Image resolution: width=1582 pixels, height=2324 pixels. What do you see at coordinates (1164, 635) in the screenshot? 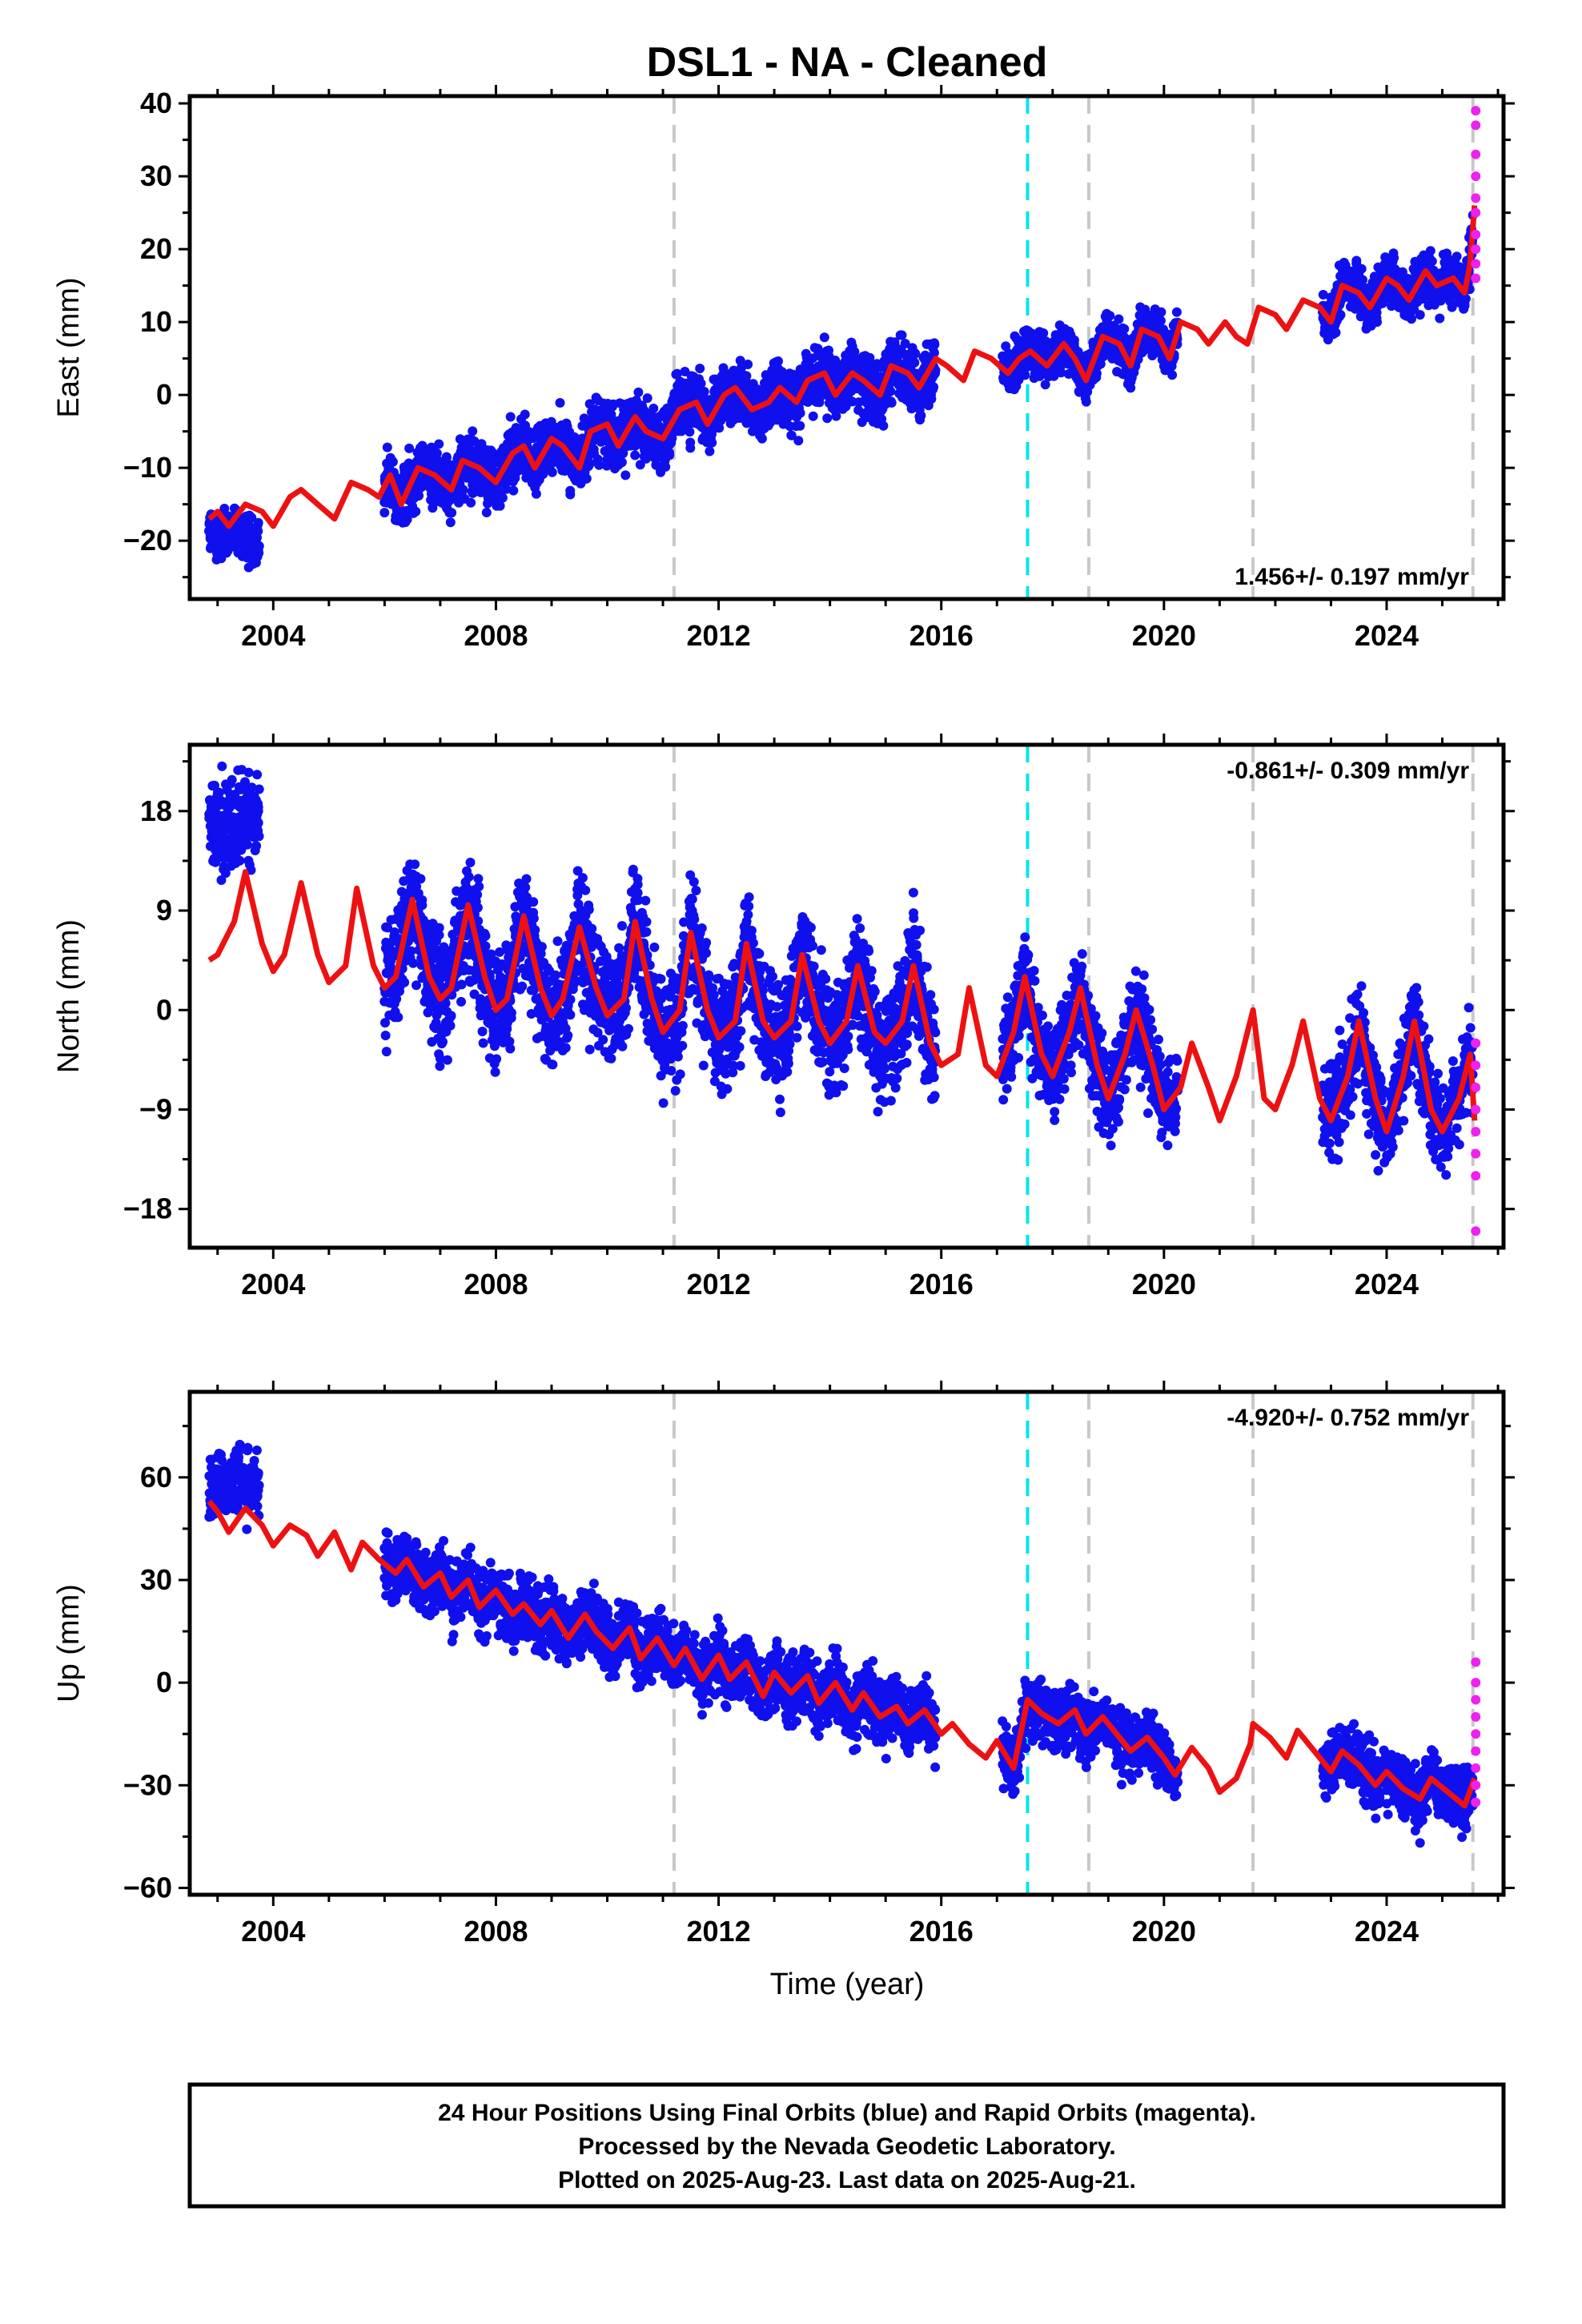
I see `x-tick-label: 2020` at bounding box center [1164, 635].